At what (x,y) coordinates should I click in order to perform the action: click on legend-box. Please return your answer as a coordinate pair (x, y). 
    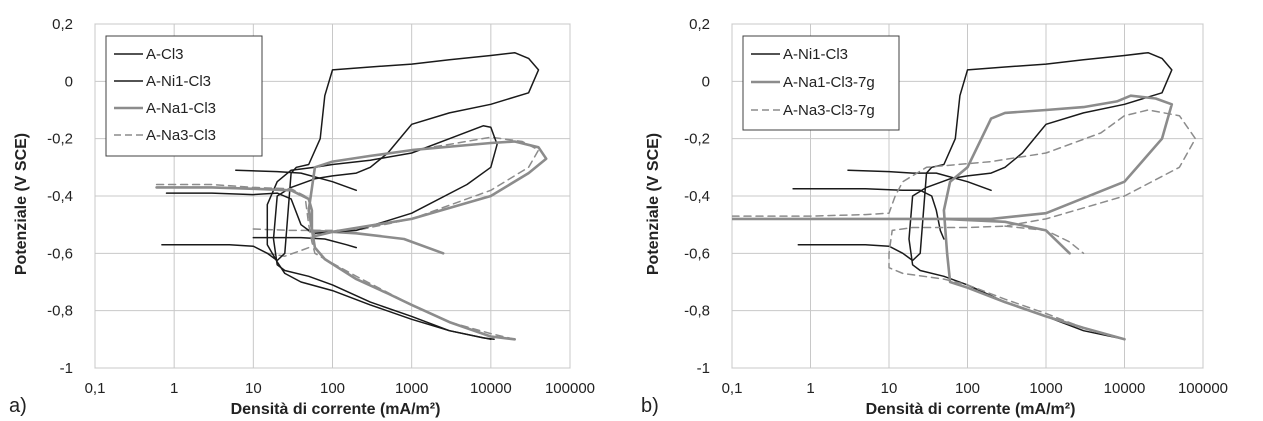
    Looking at the image, I should click on (184, 96).